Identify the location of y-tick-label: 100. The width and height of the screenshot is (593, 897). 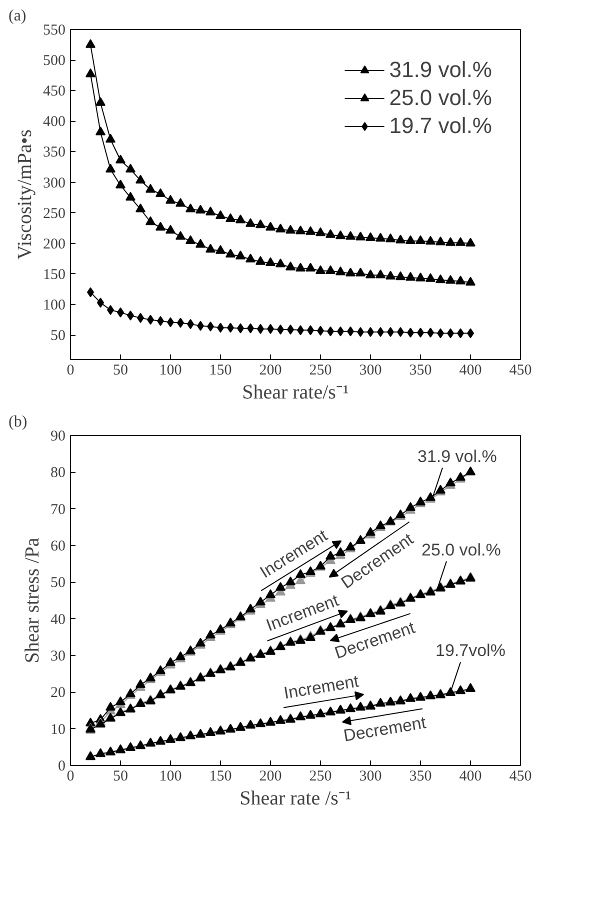
(54, 306).